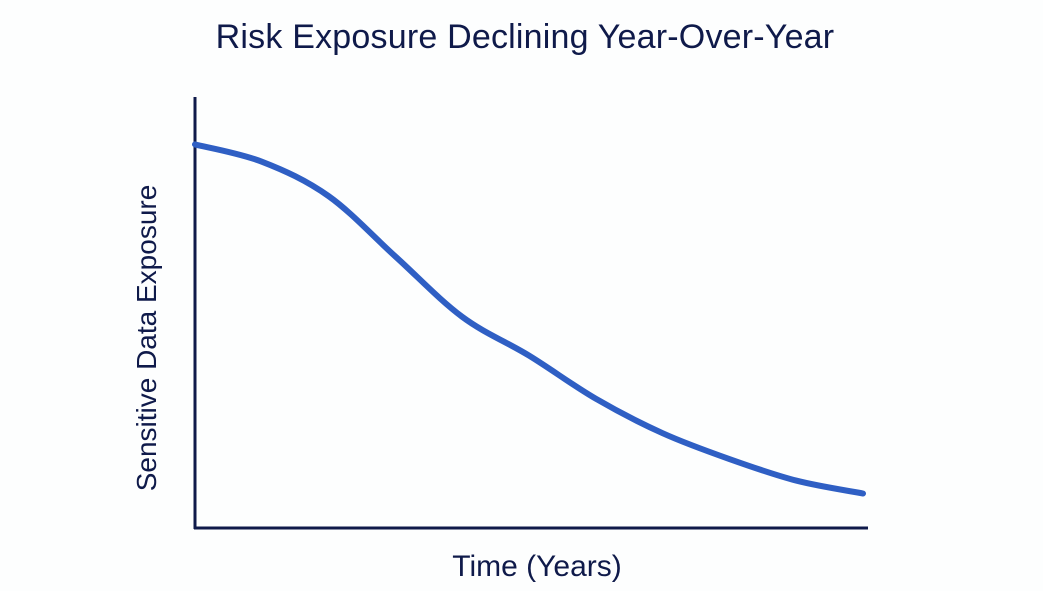  Describe the element at coordinates (525, 37) in the screenshot. I see `chart-title: Risk Exposure Declining Year-Over-Year` at that location.